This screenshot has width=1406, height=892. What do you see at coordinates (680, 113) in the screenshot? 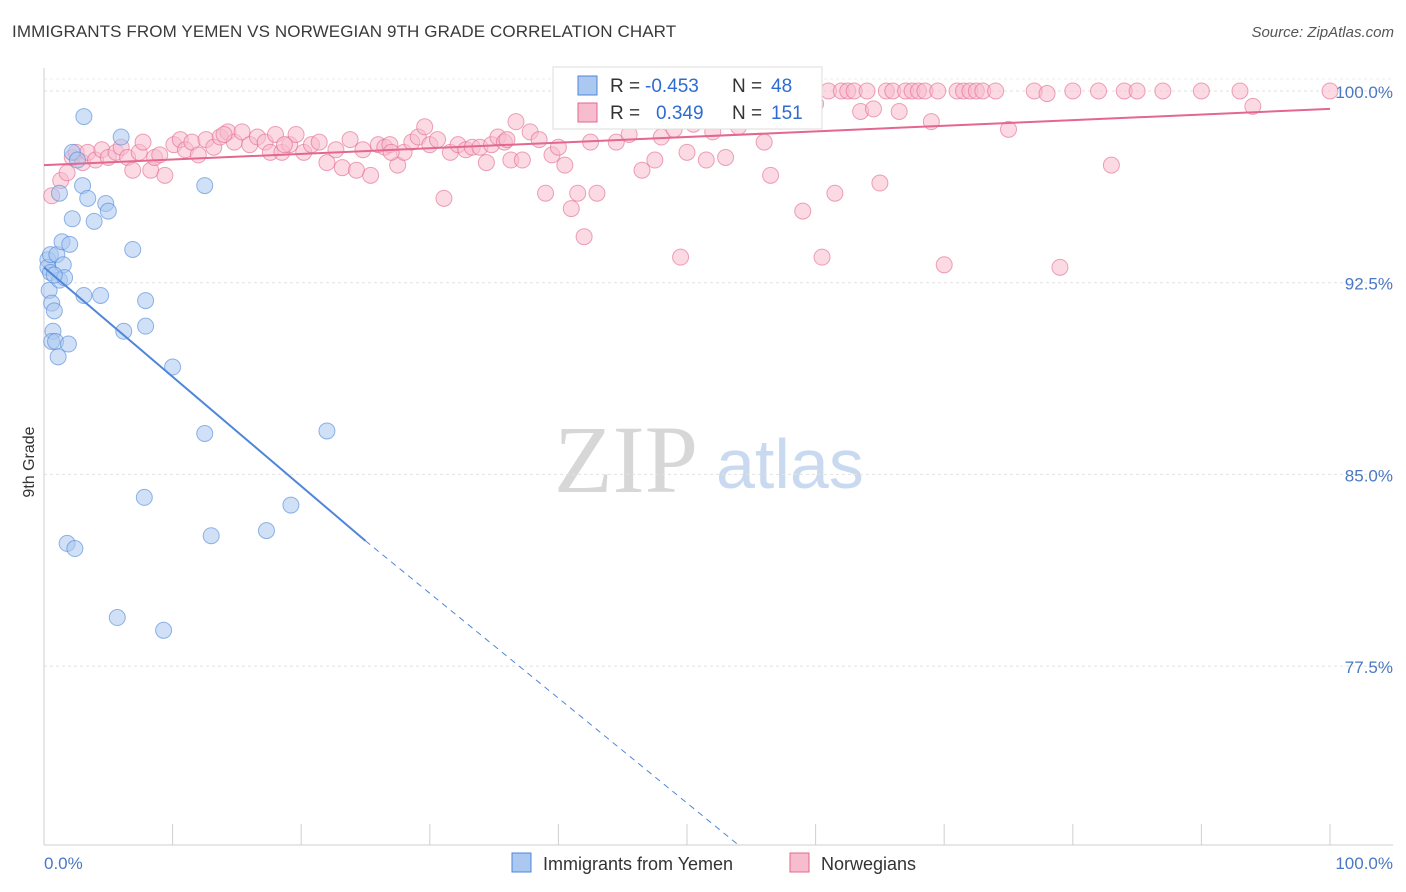
I see `r-value-norwegians: 0.349` at bounding box center [680, 113].